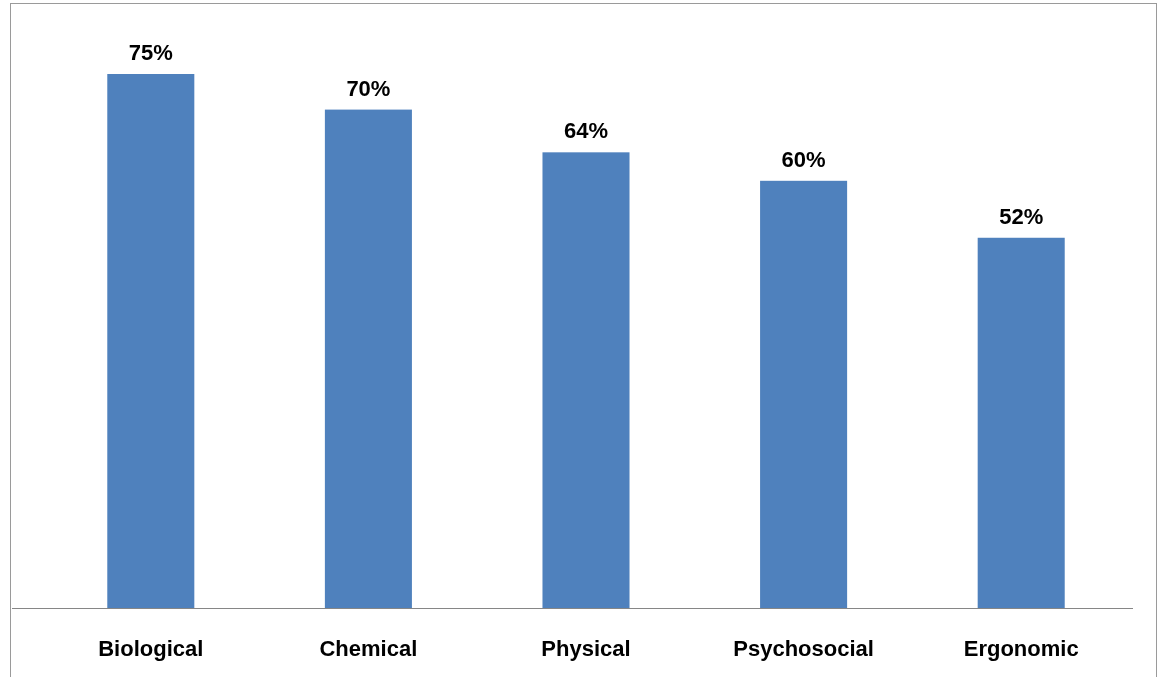 This screenshot has width=1158, height=677. I want to click on data-label: 64%, so click(586, 131).